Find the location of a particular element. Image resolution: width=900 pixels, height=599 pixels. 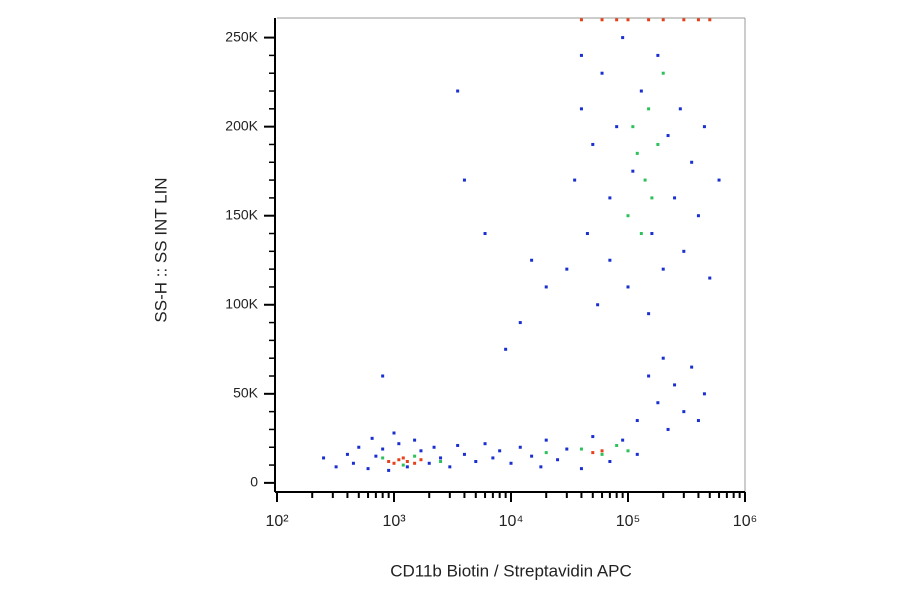

y-tick-label: 200K is located at coordinates (241, 125).